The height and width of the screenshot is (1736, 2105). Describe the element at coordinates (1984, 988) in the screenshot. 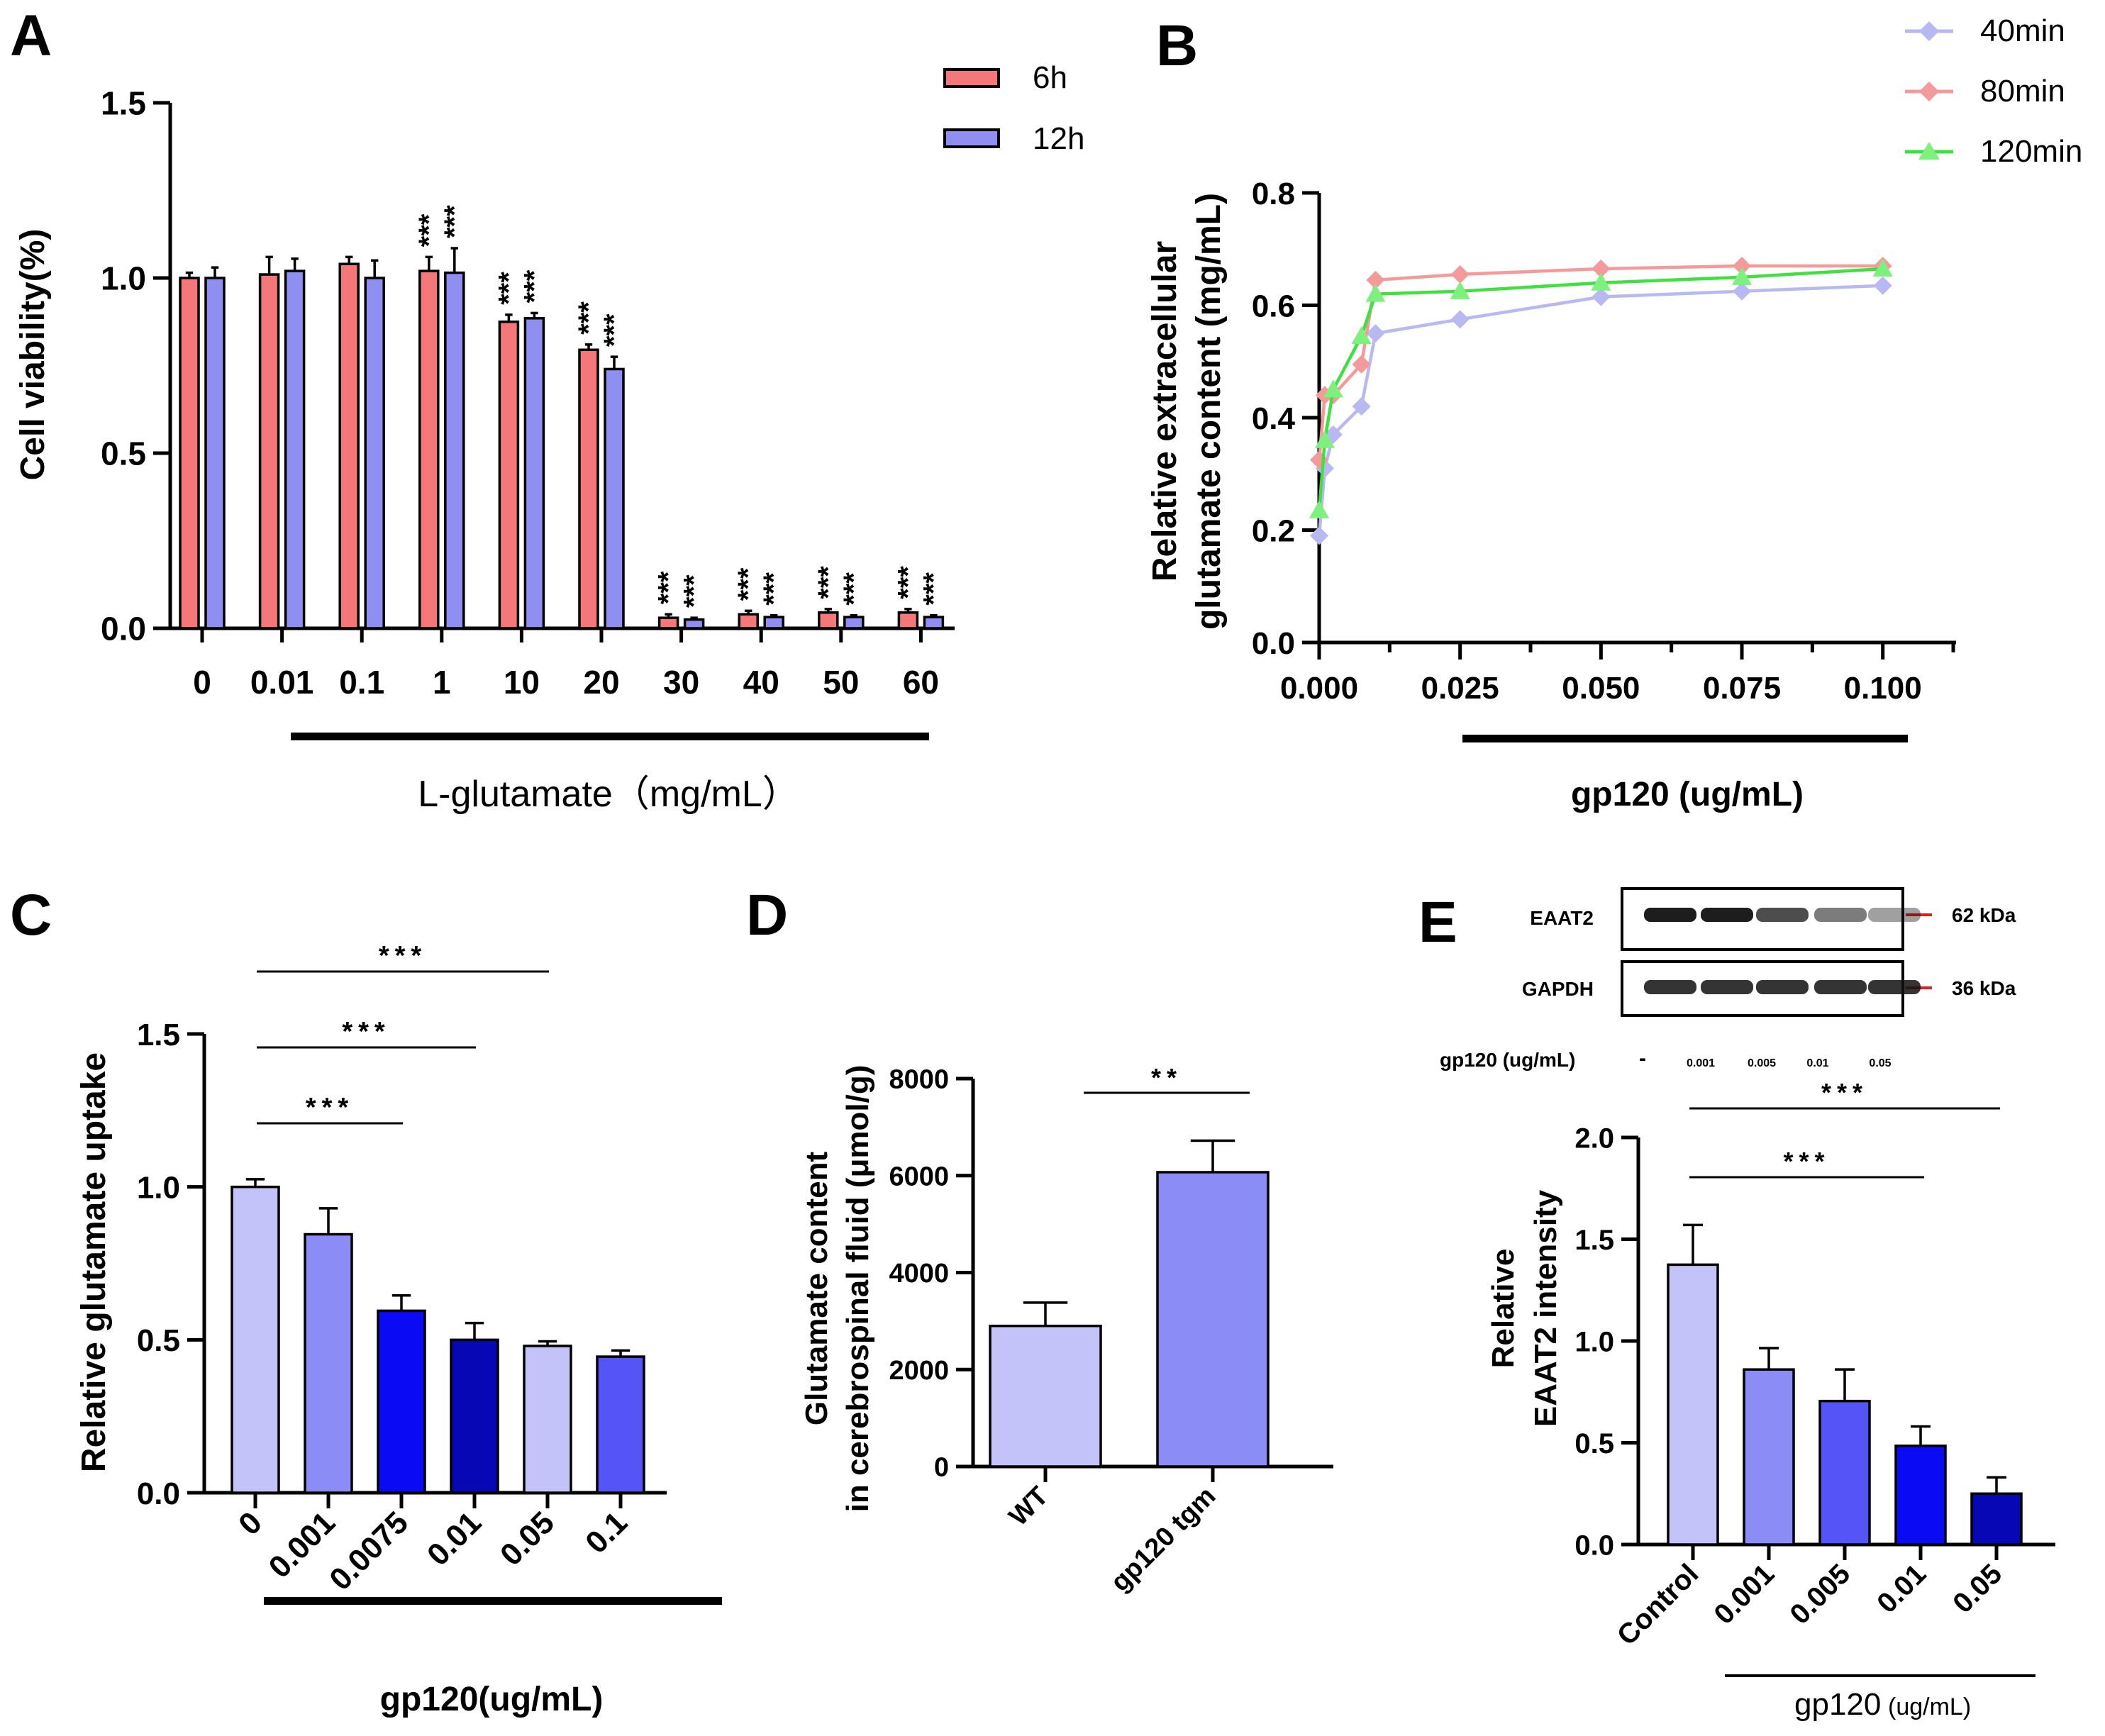

I see `blot-kda-label-36: 36 kDa` at that location.